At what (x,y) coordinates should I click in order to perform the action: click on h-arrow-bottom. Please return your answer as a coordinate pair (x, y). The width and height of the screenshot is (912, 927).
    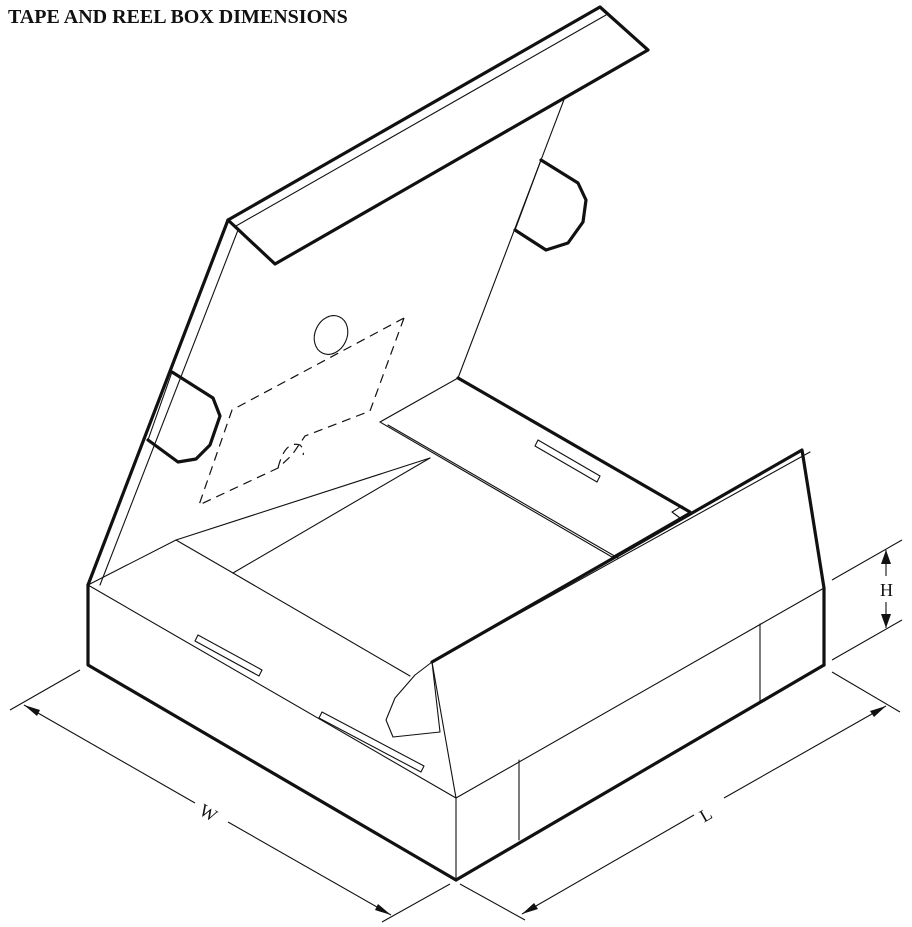
    Looking at the image, I should click on (886, 621).